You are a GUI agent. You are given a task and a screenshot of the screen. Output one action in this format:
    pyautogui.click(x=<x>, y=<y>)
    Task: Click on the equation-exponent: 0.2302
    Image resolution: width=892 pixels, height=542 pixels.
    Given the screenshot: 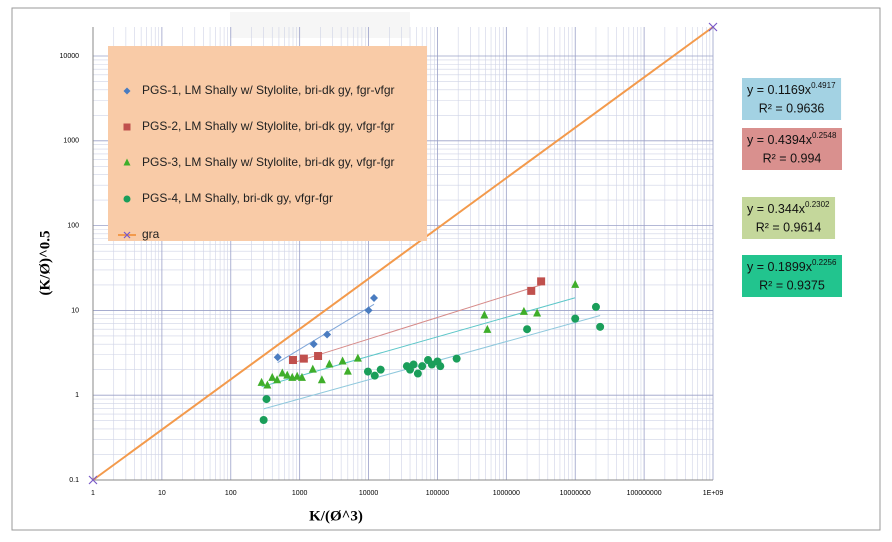 What is the action you would take?
    pyautogui.click(x=817, y=204)
    